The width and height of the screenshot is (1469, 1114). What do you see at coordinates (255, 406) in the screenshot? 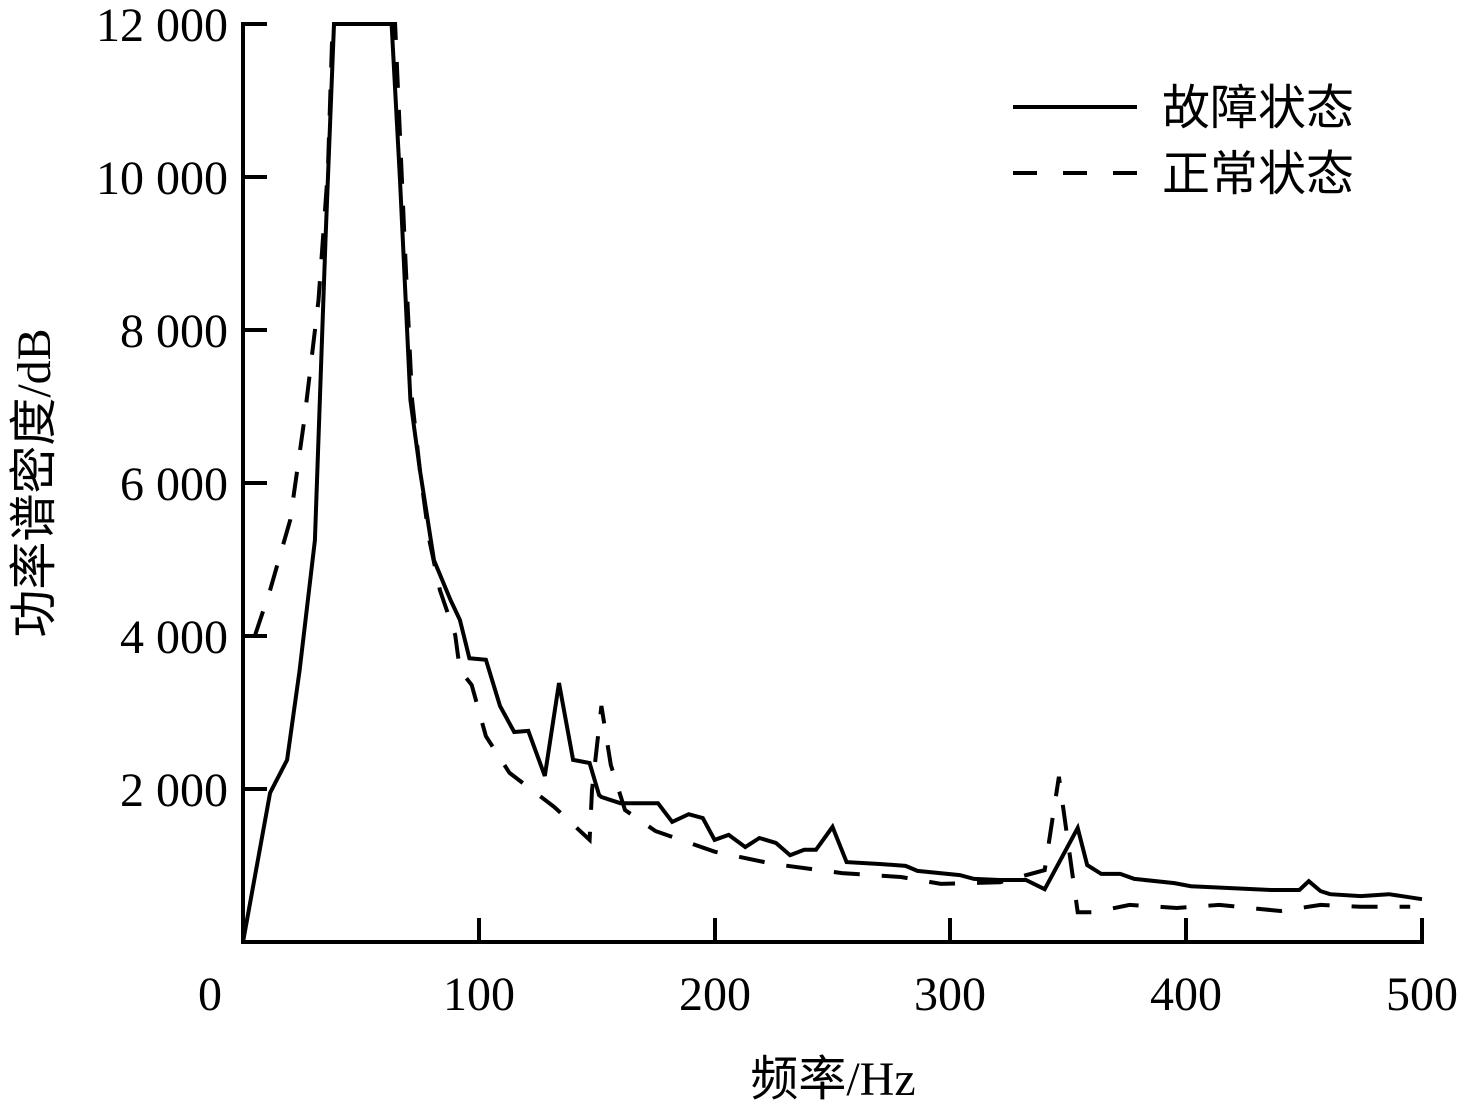
I see `y-ticks` at bounding box center [255, 406].